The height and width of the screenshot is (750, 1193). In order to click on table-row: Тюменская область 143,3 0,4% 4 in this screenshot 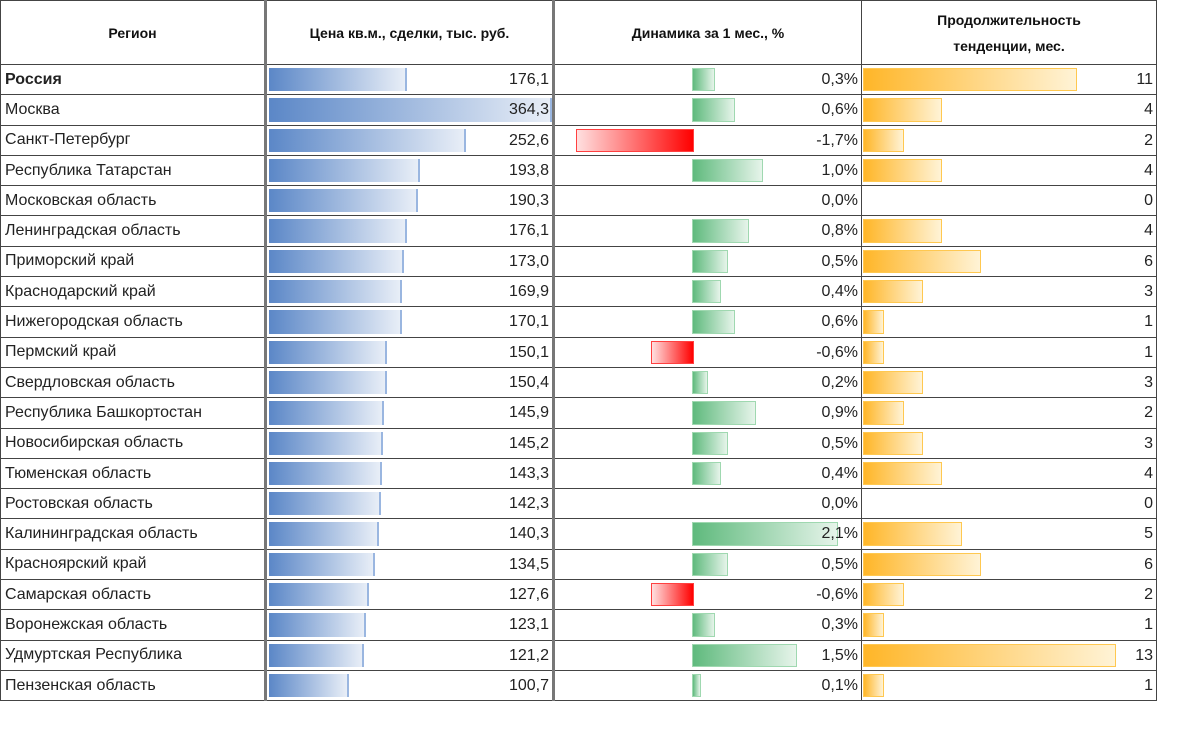, I will do `click(578, 473)`.